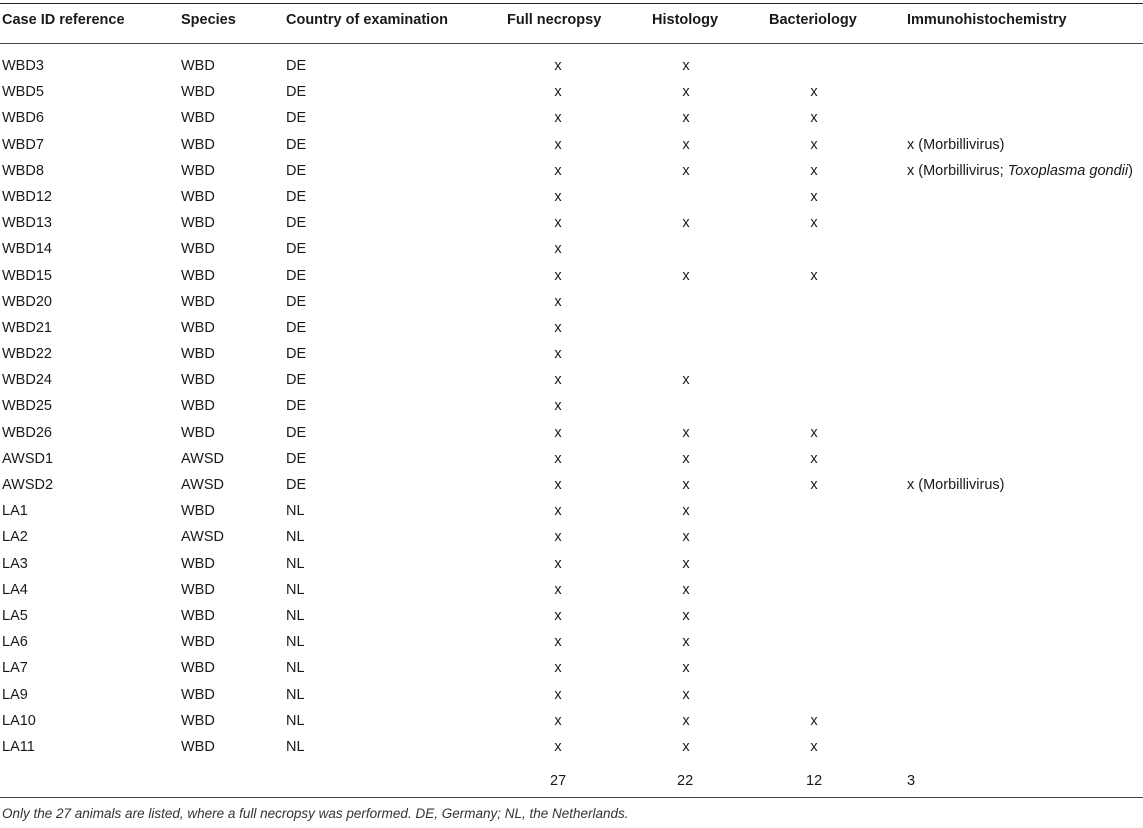 This screenshot has height=828, width=1143. I want to click on table-row: LA2 AWSD NL x x, so click(571, 540).